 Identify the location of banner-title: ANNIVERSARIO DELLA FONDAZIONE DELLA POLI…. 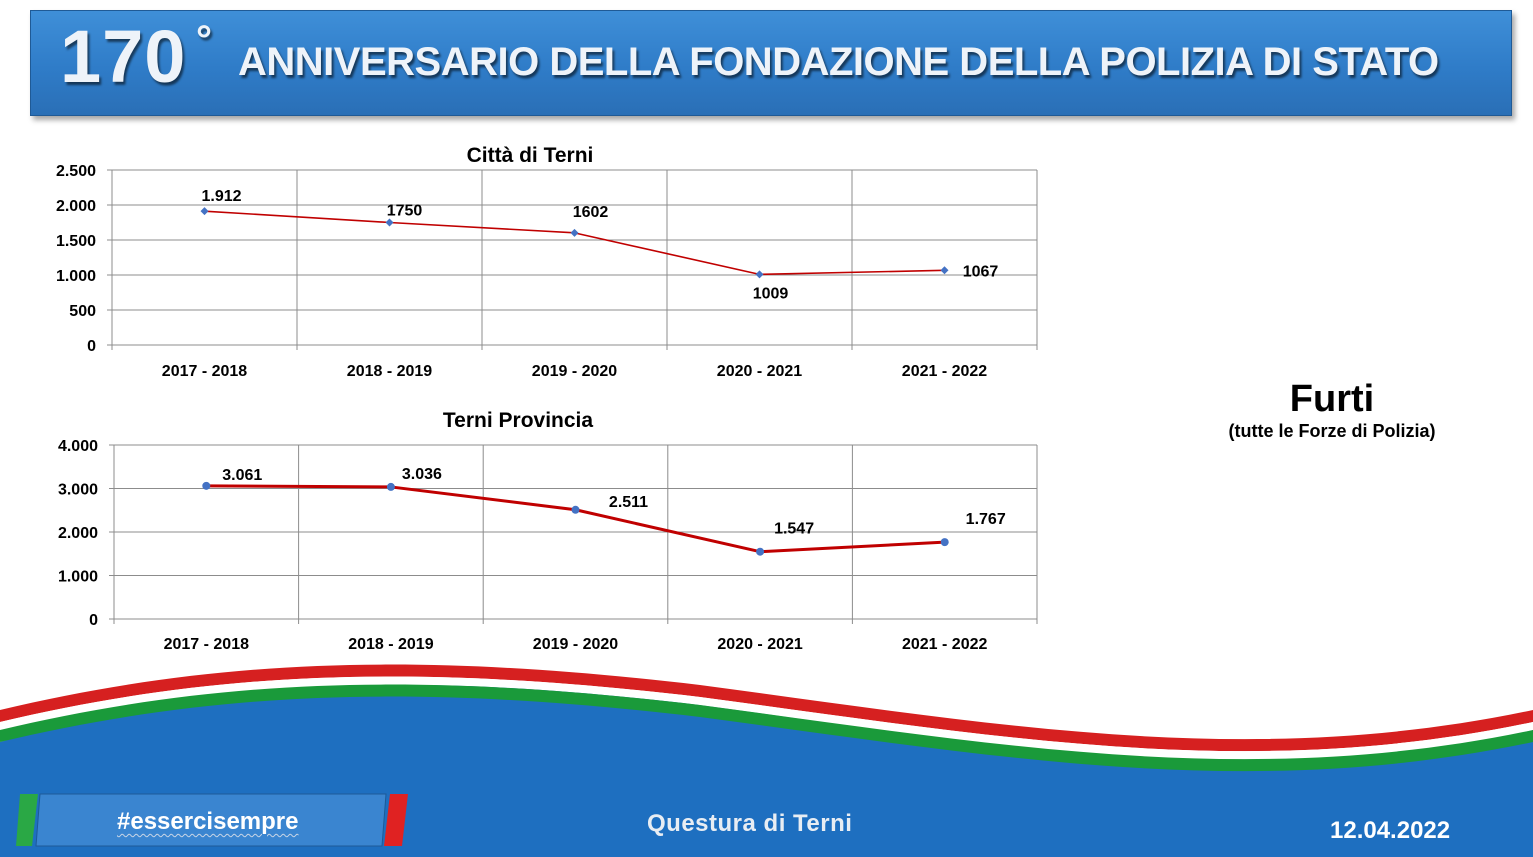
(838, 62).